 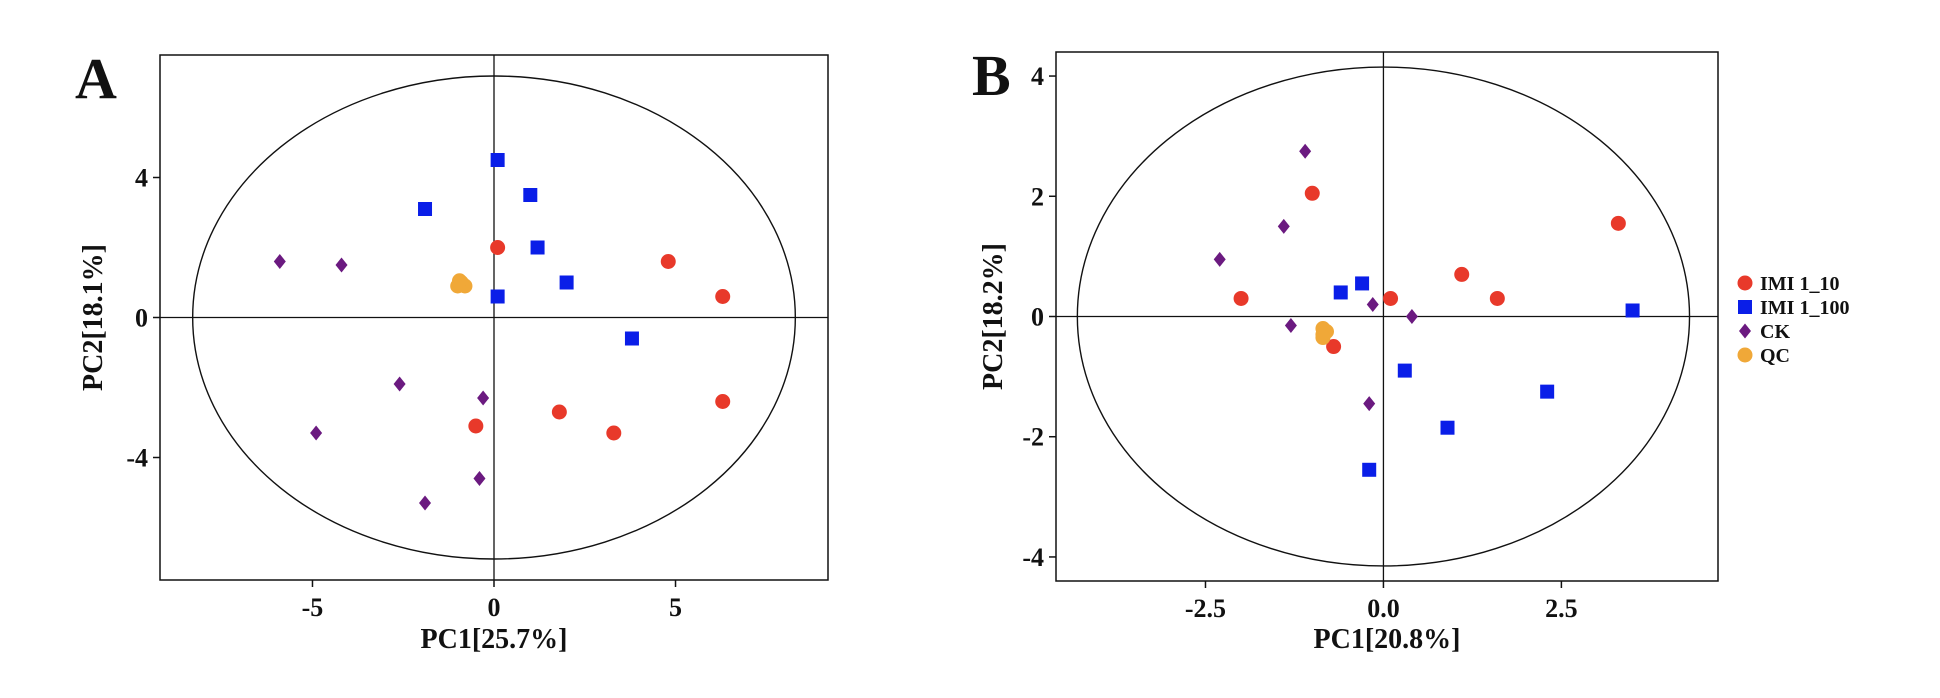 I want to click on panel-a-ytick-label: 0, so click(x=141, y=318).